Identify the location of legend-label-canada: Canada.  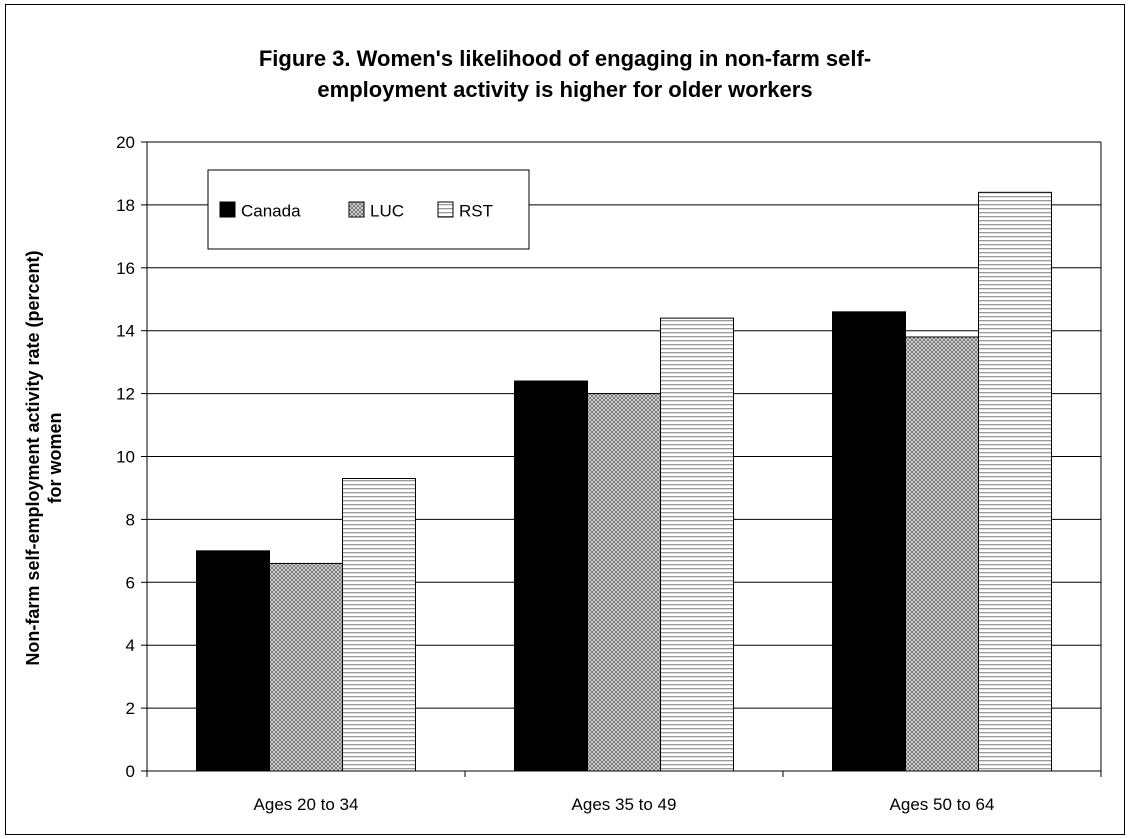
(271, 211).